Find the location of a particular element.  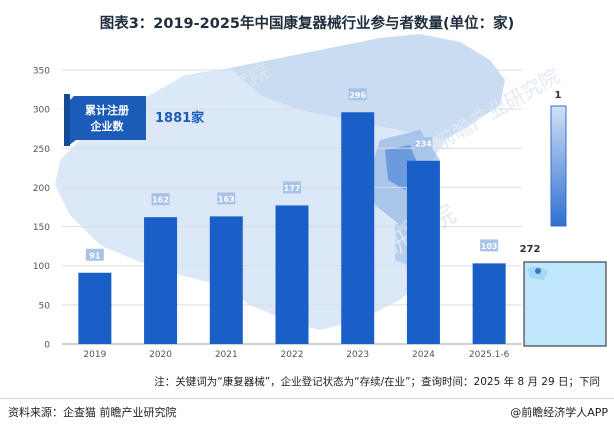

x-tick-label: 2019 is located at coordinates (94, 355).